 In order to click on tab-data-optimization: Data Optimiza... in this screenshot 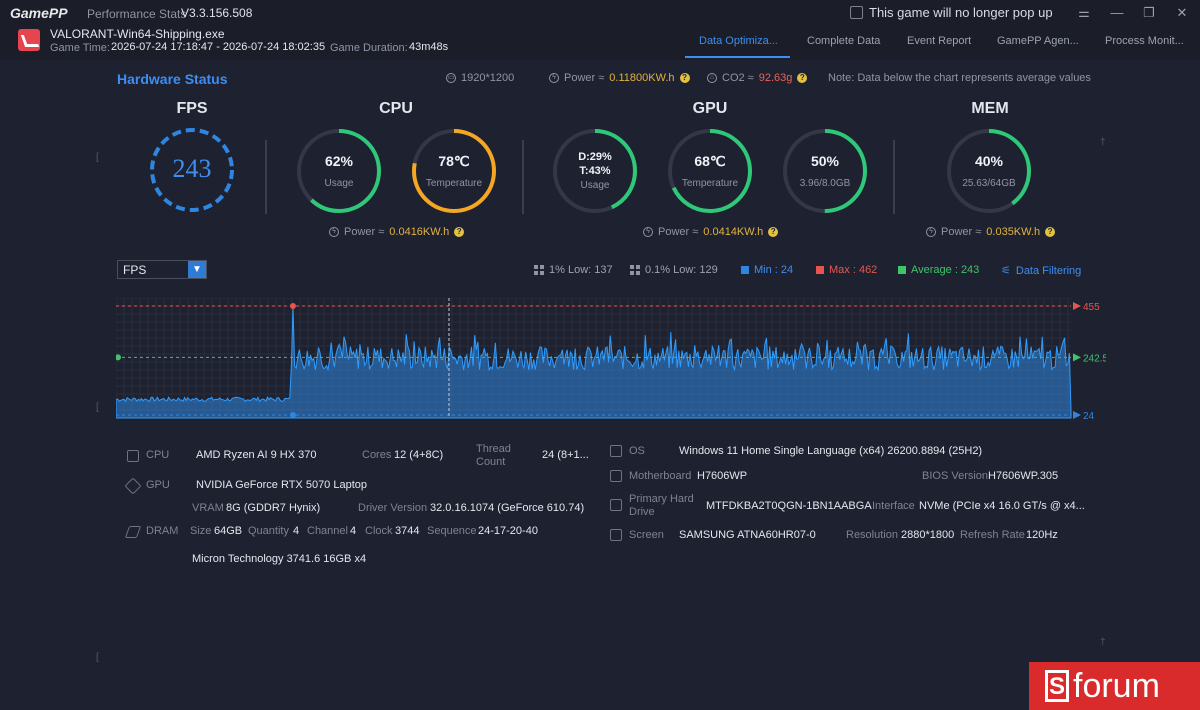, I will do `click(738, 41)`.